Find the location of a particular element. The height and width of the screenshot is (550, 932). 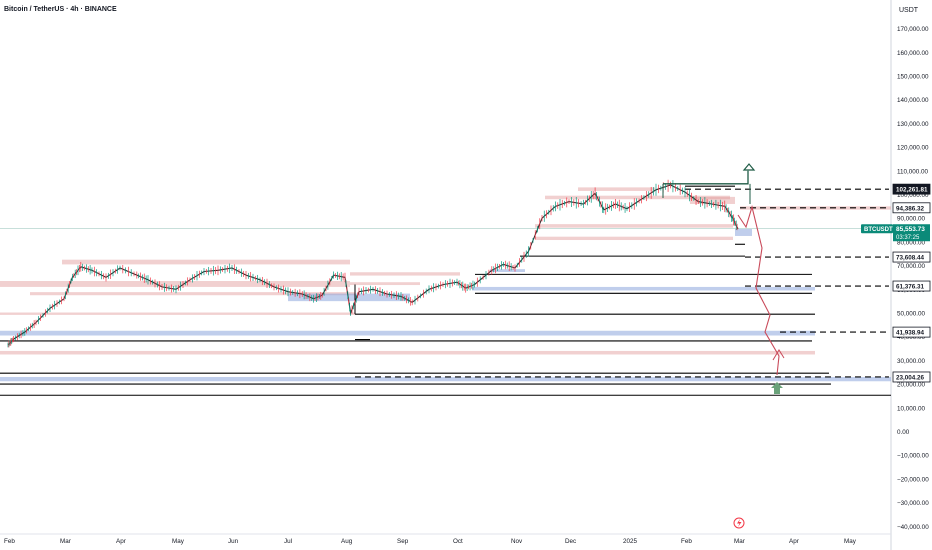

bull-arrow-head is located at coordinates (749, 167).